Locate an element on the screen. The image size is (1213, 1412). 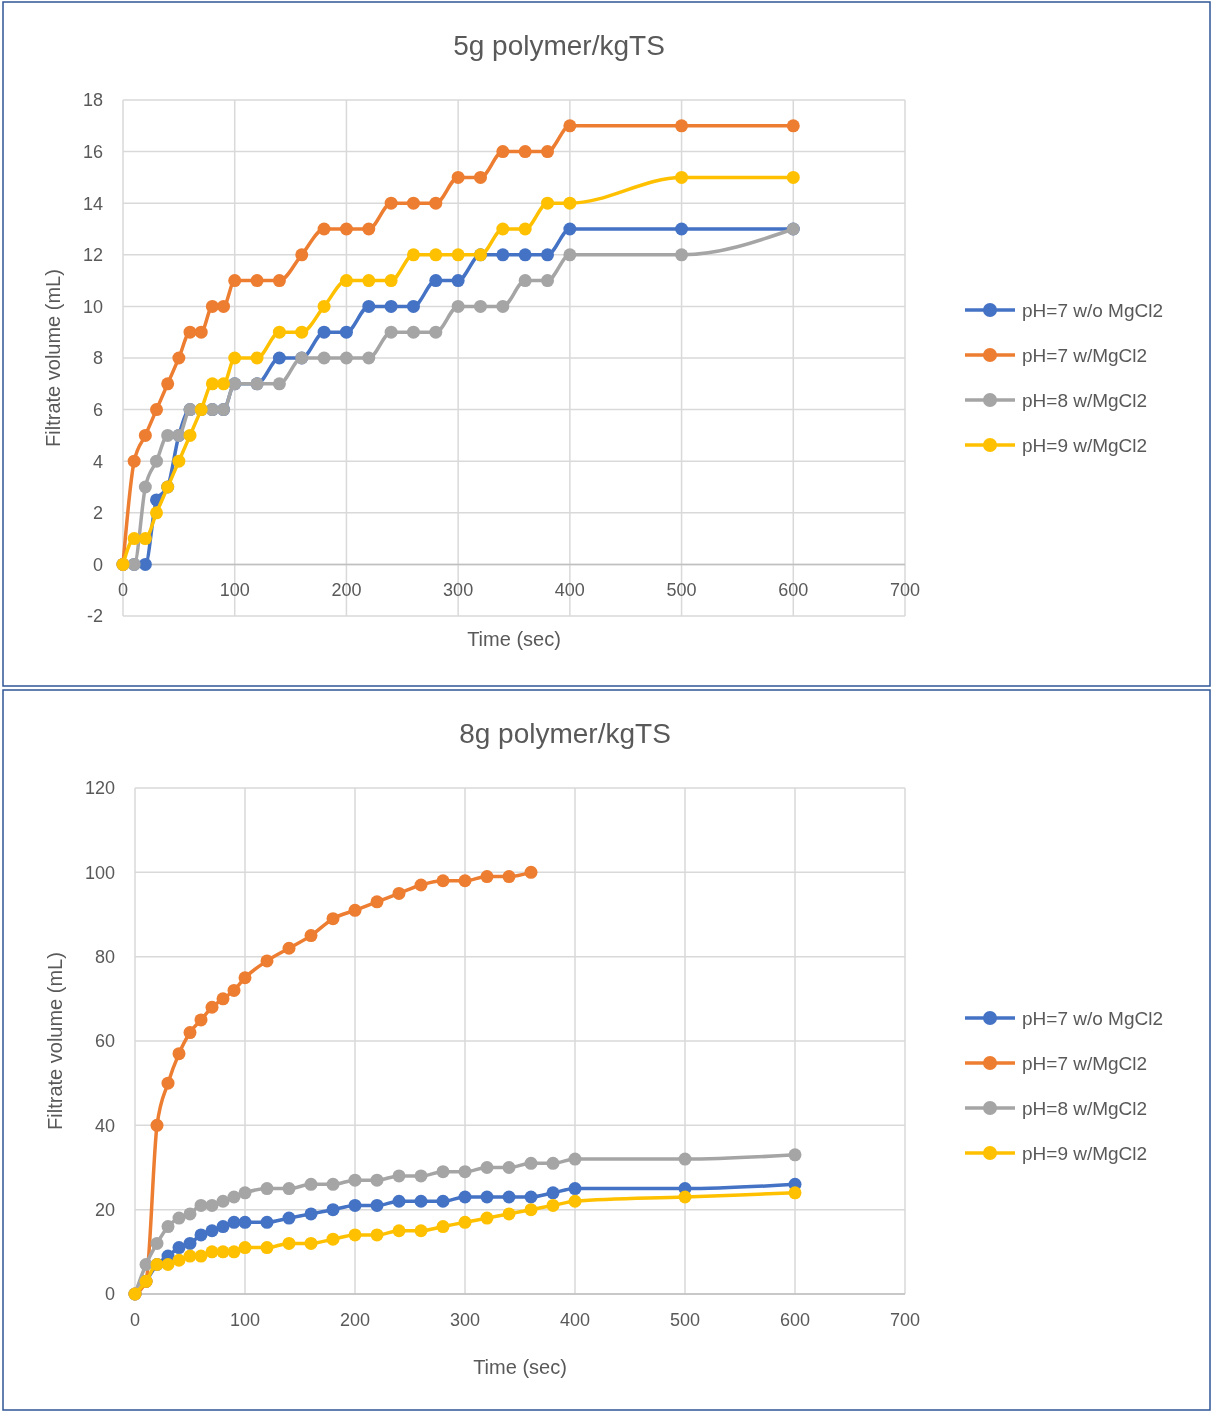
y-tick-label: 18 is located at coordinates (92, 100).